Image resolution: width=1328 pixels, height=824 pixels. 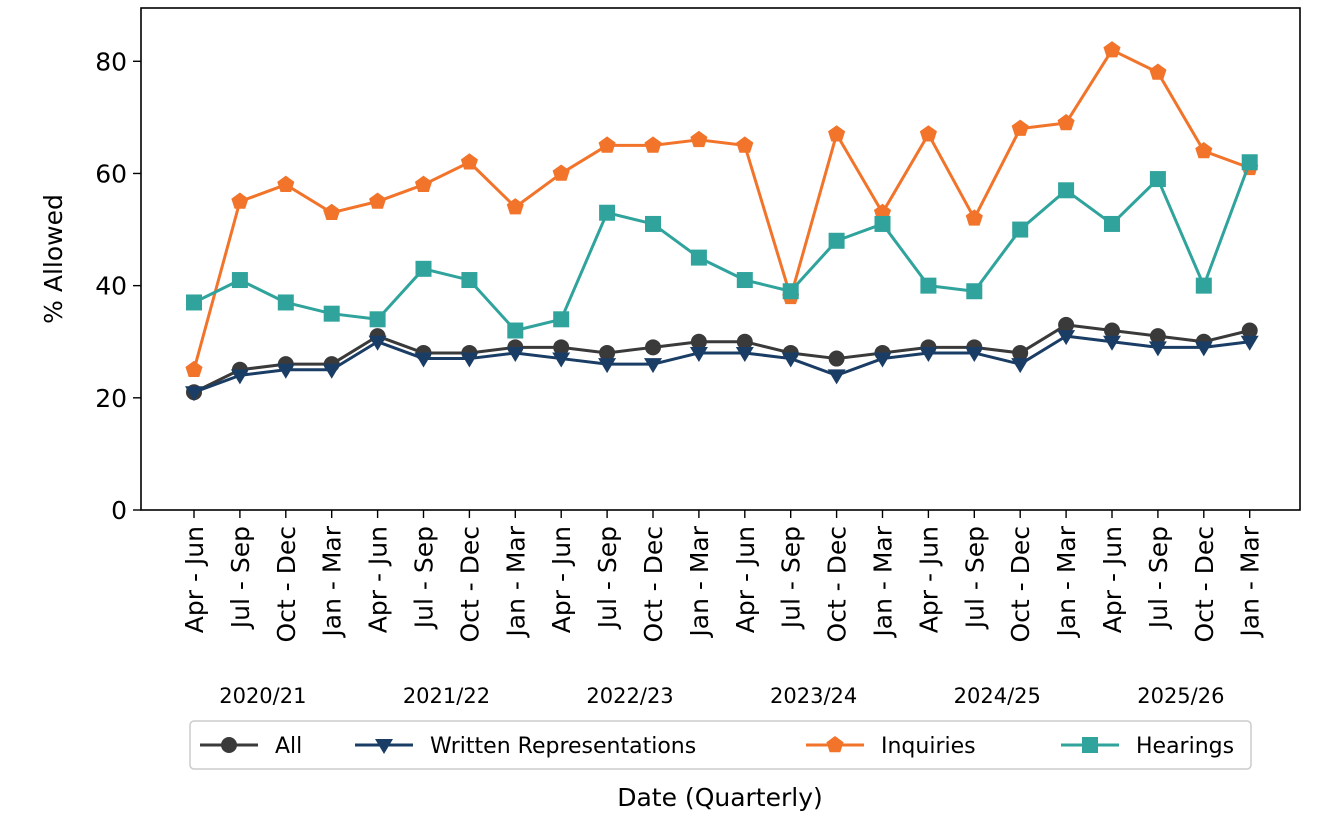 I want to click on y-tick-label: 60, so click(x=111, y=173).